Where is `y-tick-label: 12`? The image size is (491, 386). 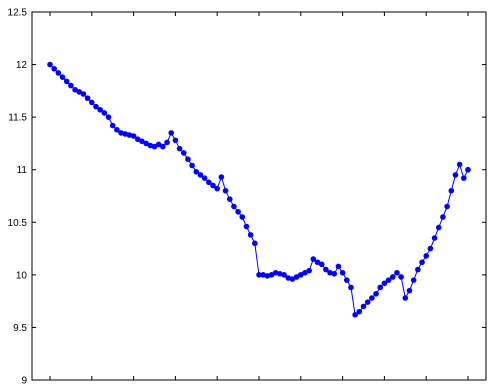 y-tick-label: 12 is located at coordinates (22, 65).